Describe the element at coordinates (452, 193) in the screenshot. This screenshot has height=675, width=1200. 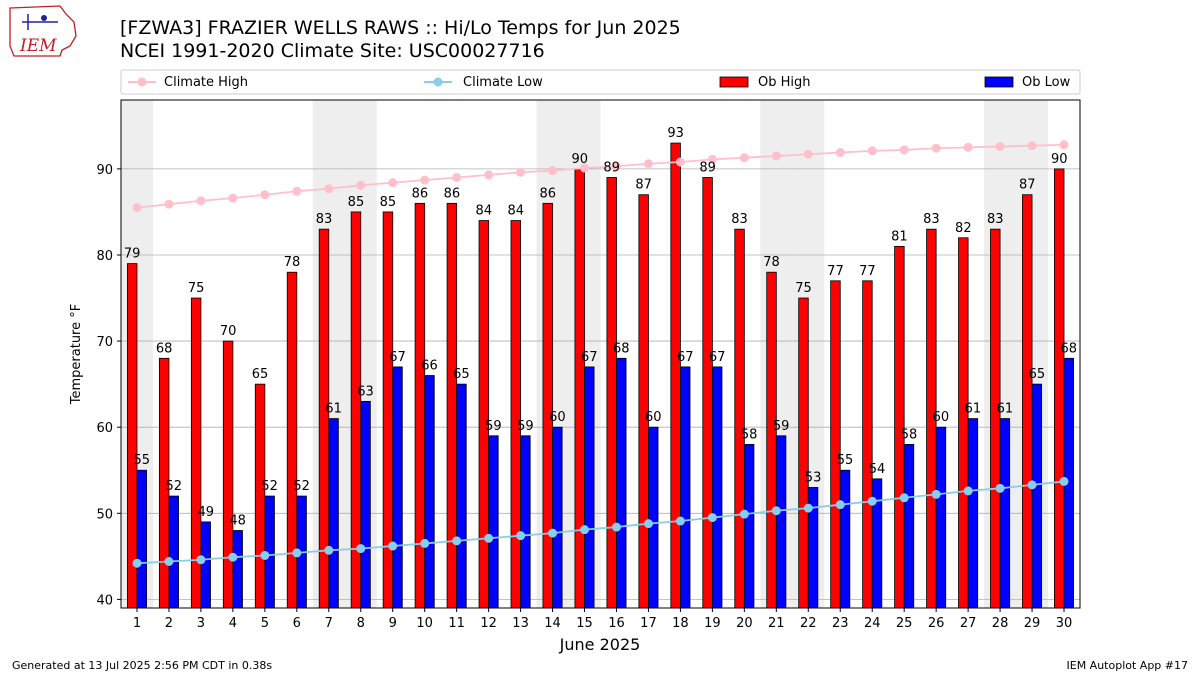
I see `ob-high-label: 86` at that location.